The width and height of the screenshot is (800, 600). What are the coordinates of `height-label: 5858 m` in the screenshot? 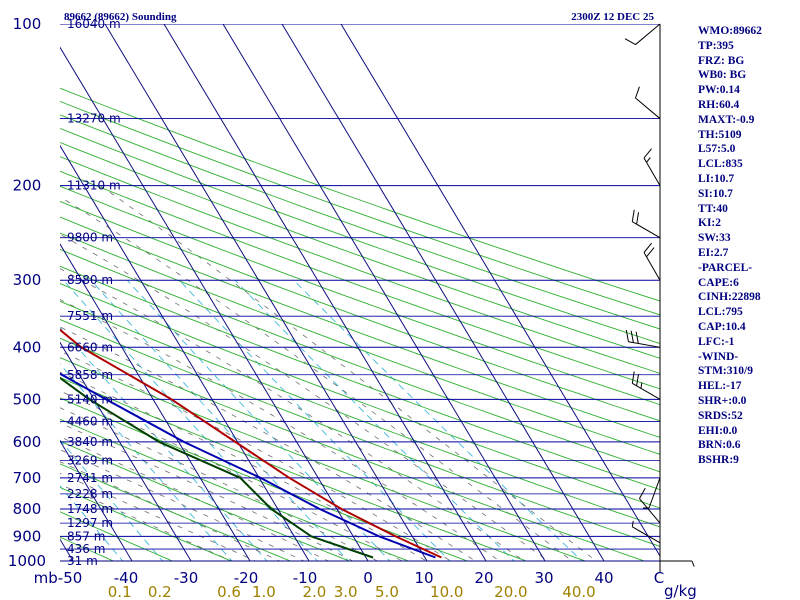 It's located at (90, 375).